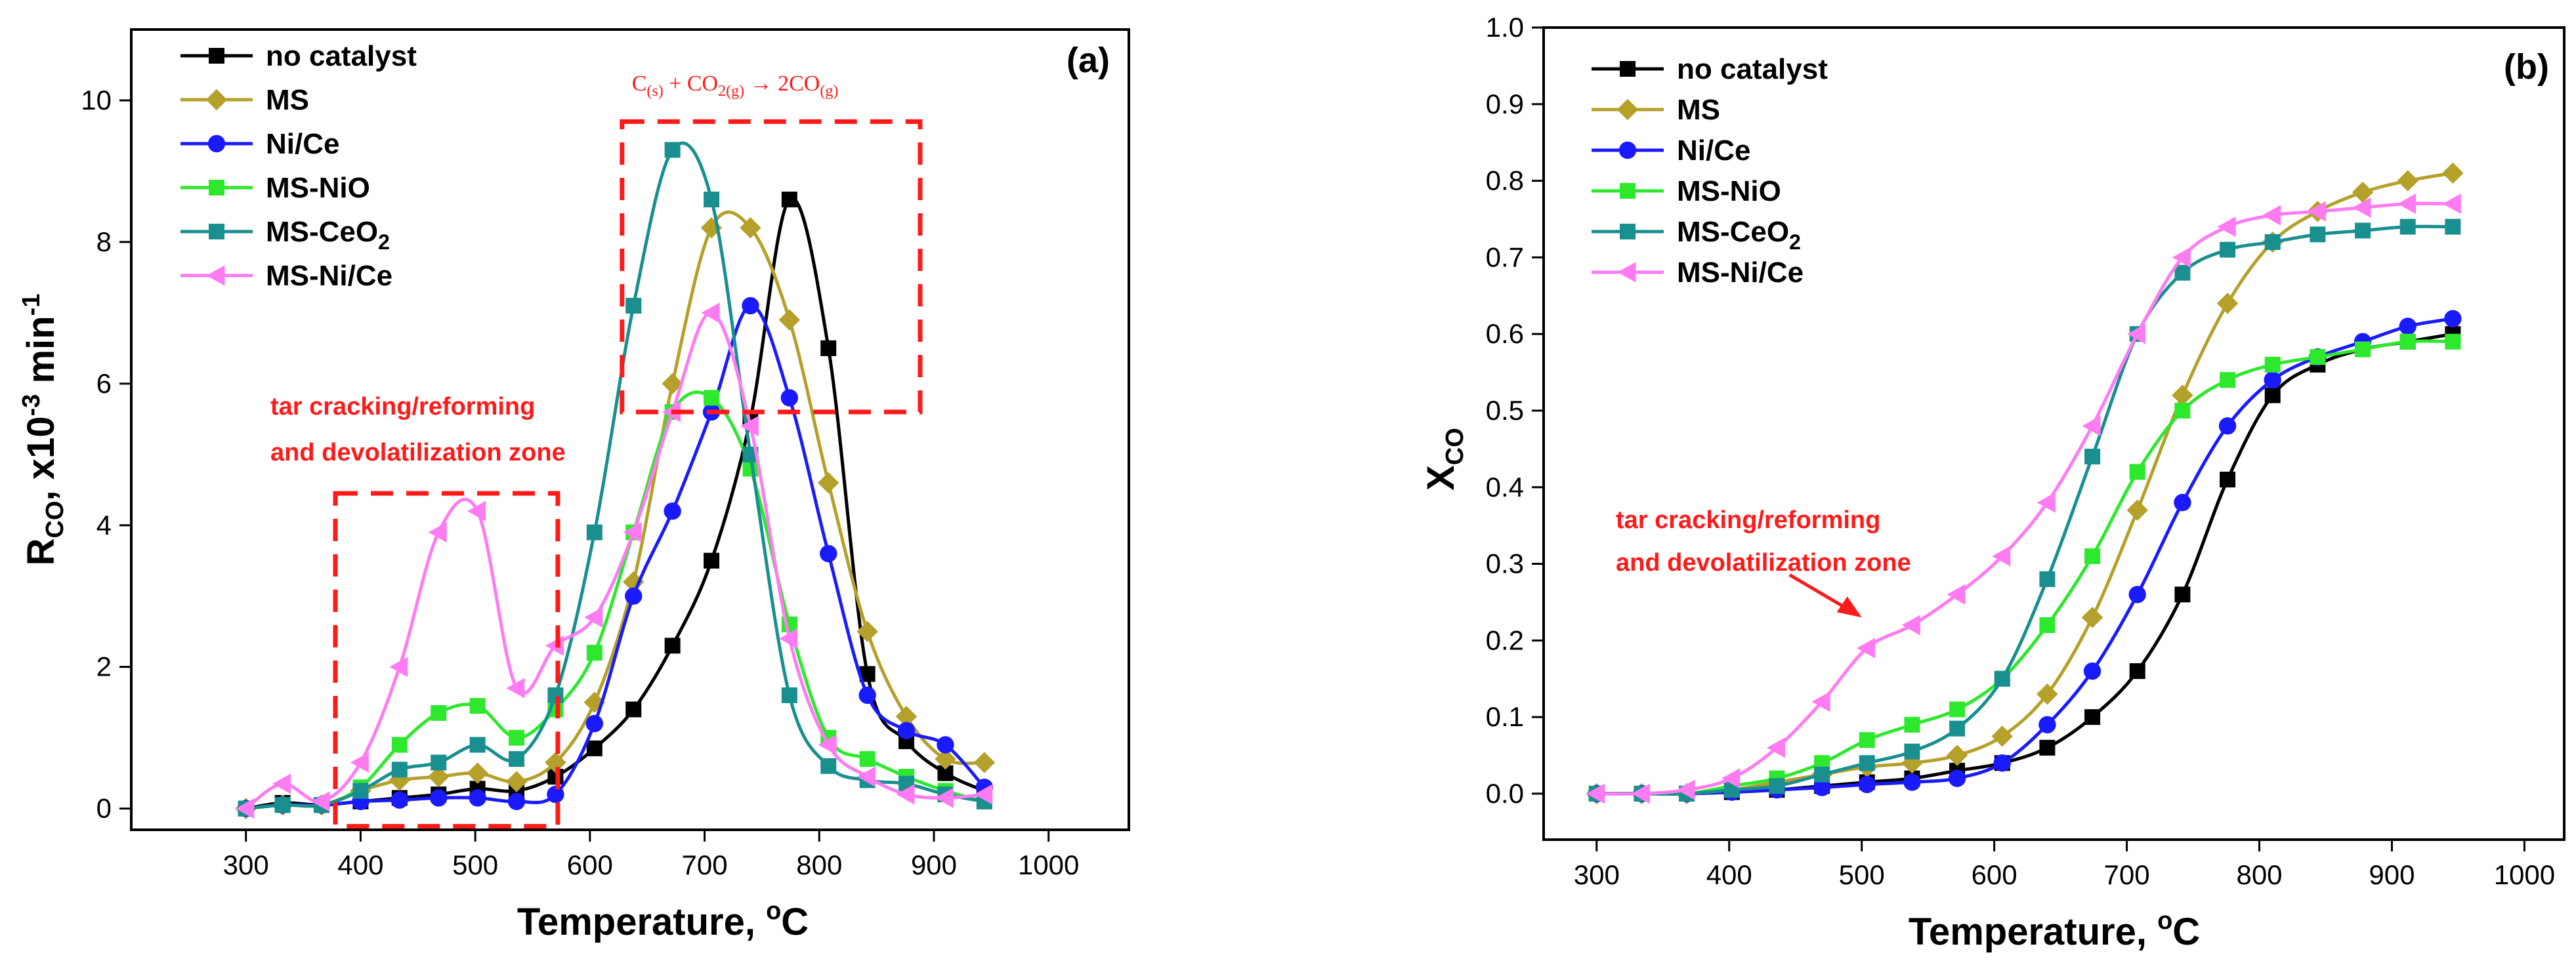 The width and height of the screenshot is (2576, 961). What do you see at coordinates (819, 864) in the screenshot?
I see `panel-a-x-tick-label: 800` at bounding box center [819, 864].